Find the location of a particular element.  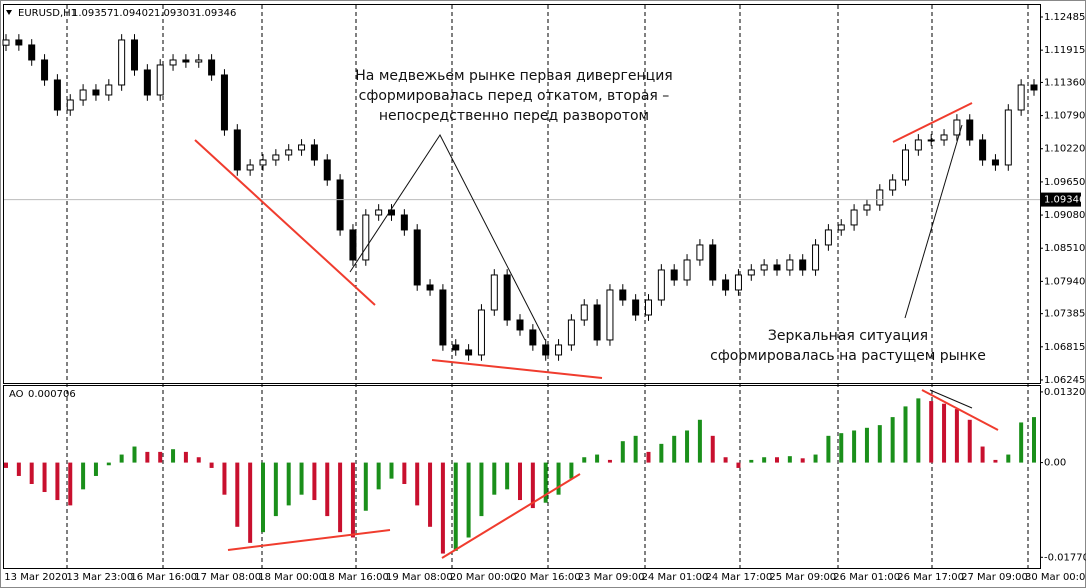

y-tick-label: 1.07940 is located at coordinates (1064, 281).